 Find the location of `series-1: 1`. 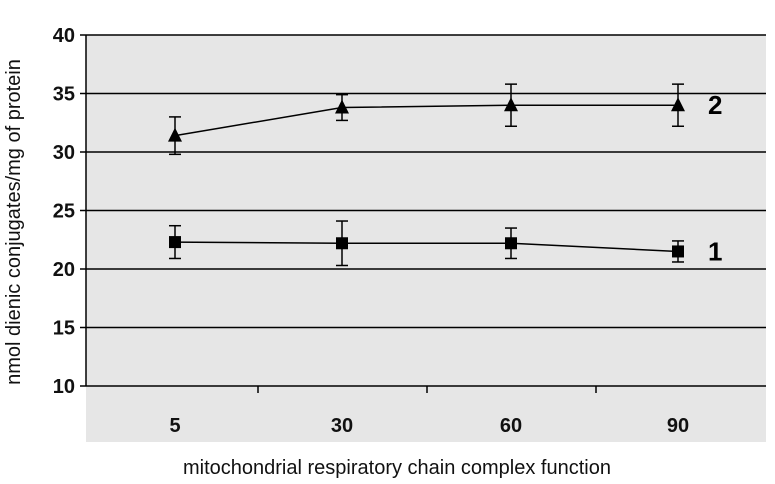

series-1: 1 is located at coordinates (445, 243).